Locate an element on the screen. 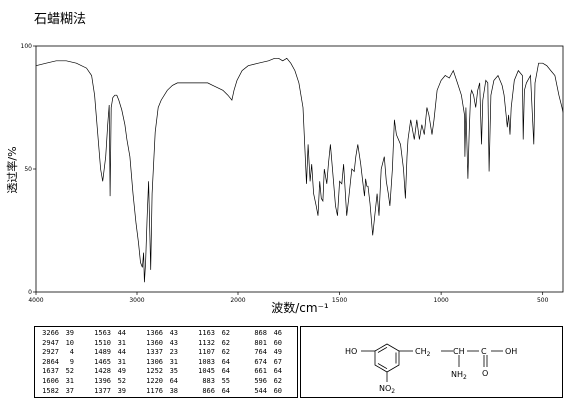 The width and height of the screenshot is (570, 413). peak-row: 1366 43 is located at coordinates (159, 334).